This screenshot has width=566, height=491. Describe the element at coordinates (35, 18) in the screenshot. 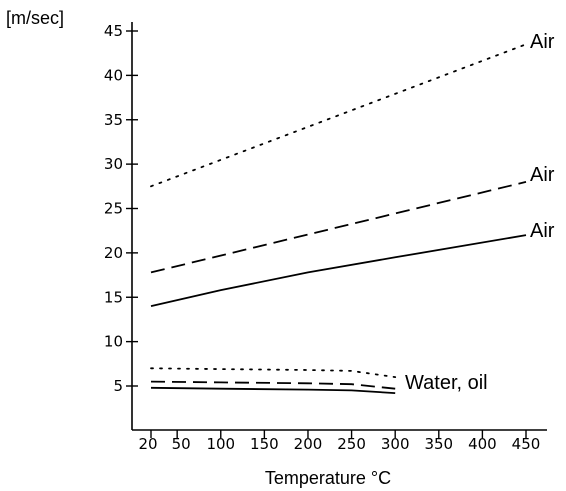

I see `y-axis-title: [m/sec]` at that location.